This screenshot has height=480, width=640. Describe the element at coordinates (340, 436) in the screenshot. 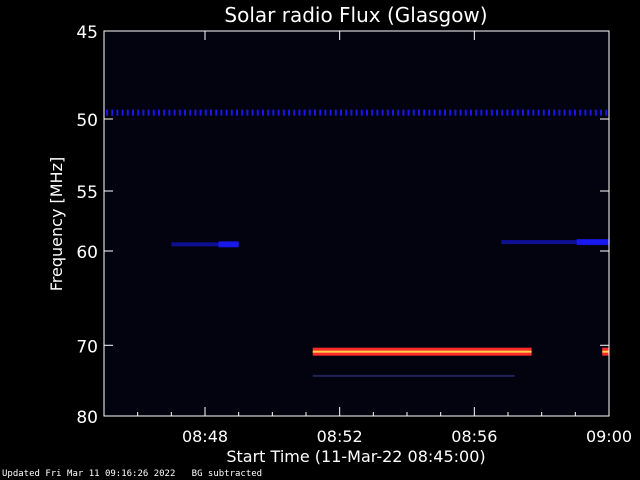

I see `x-tick-label: 08:52` at that location.